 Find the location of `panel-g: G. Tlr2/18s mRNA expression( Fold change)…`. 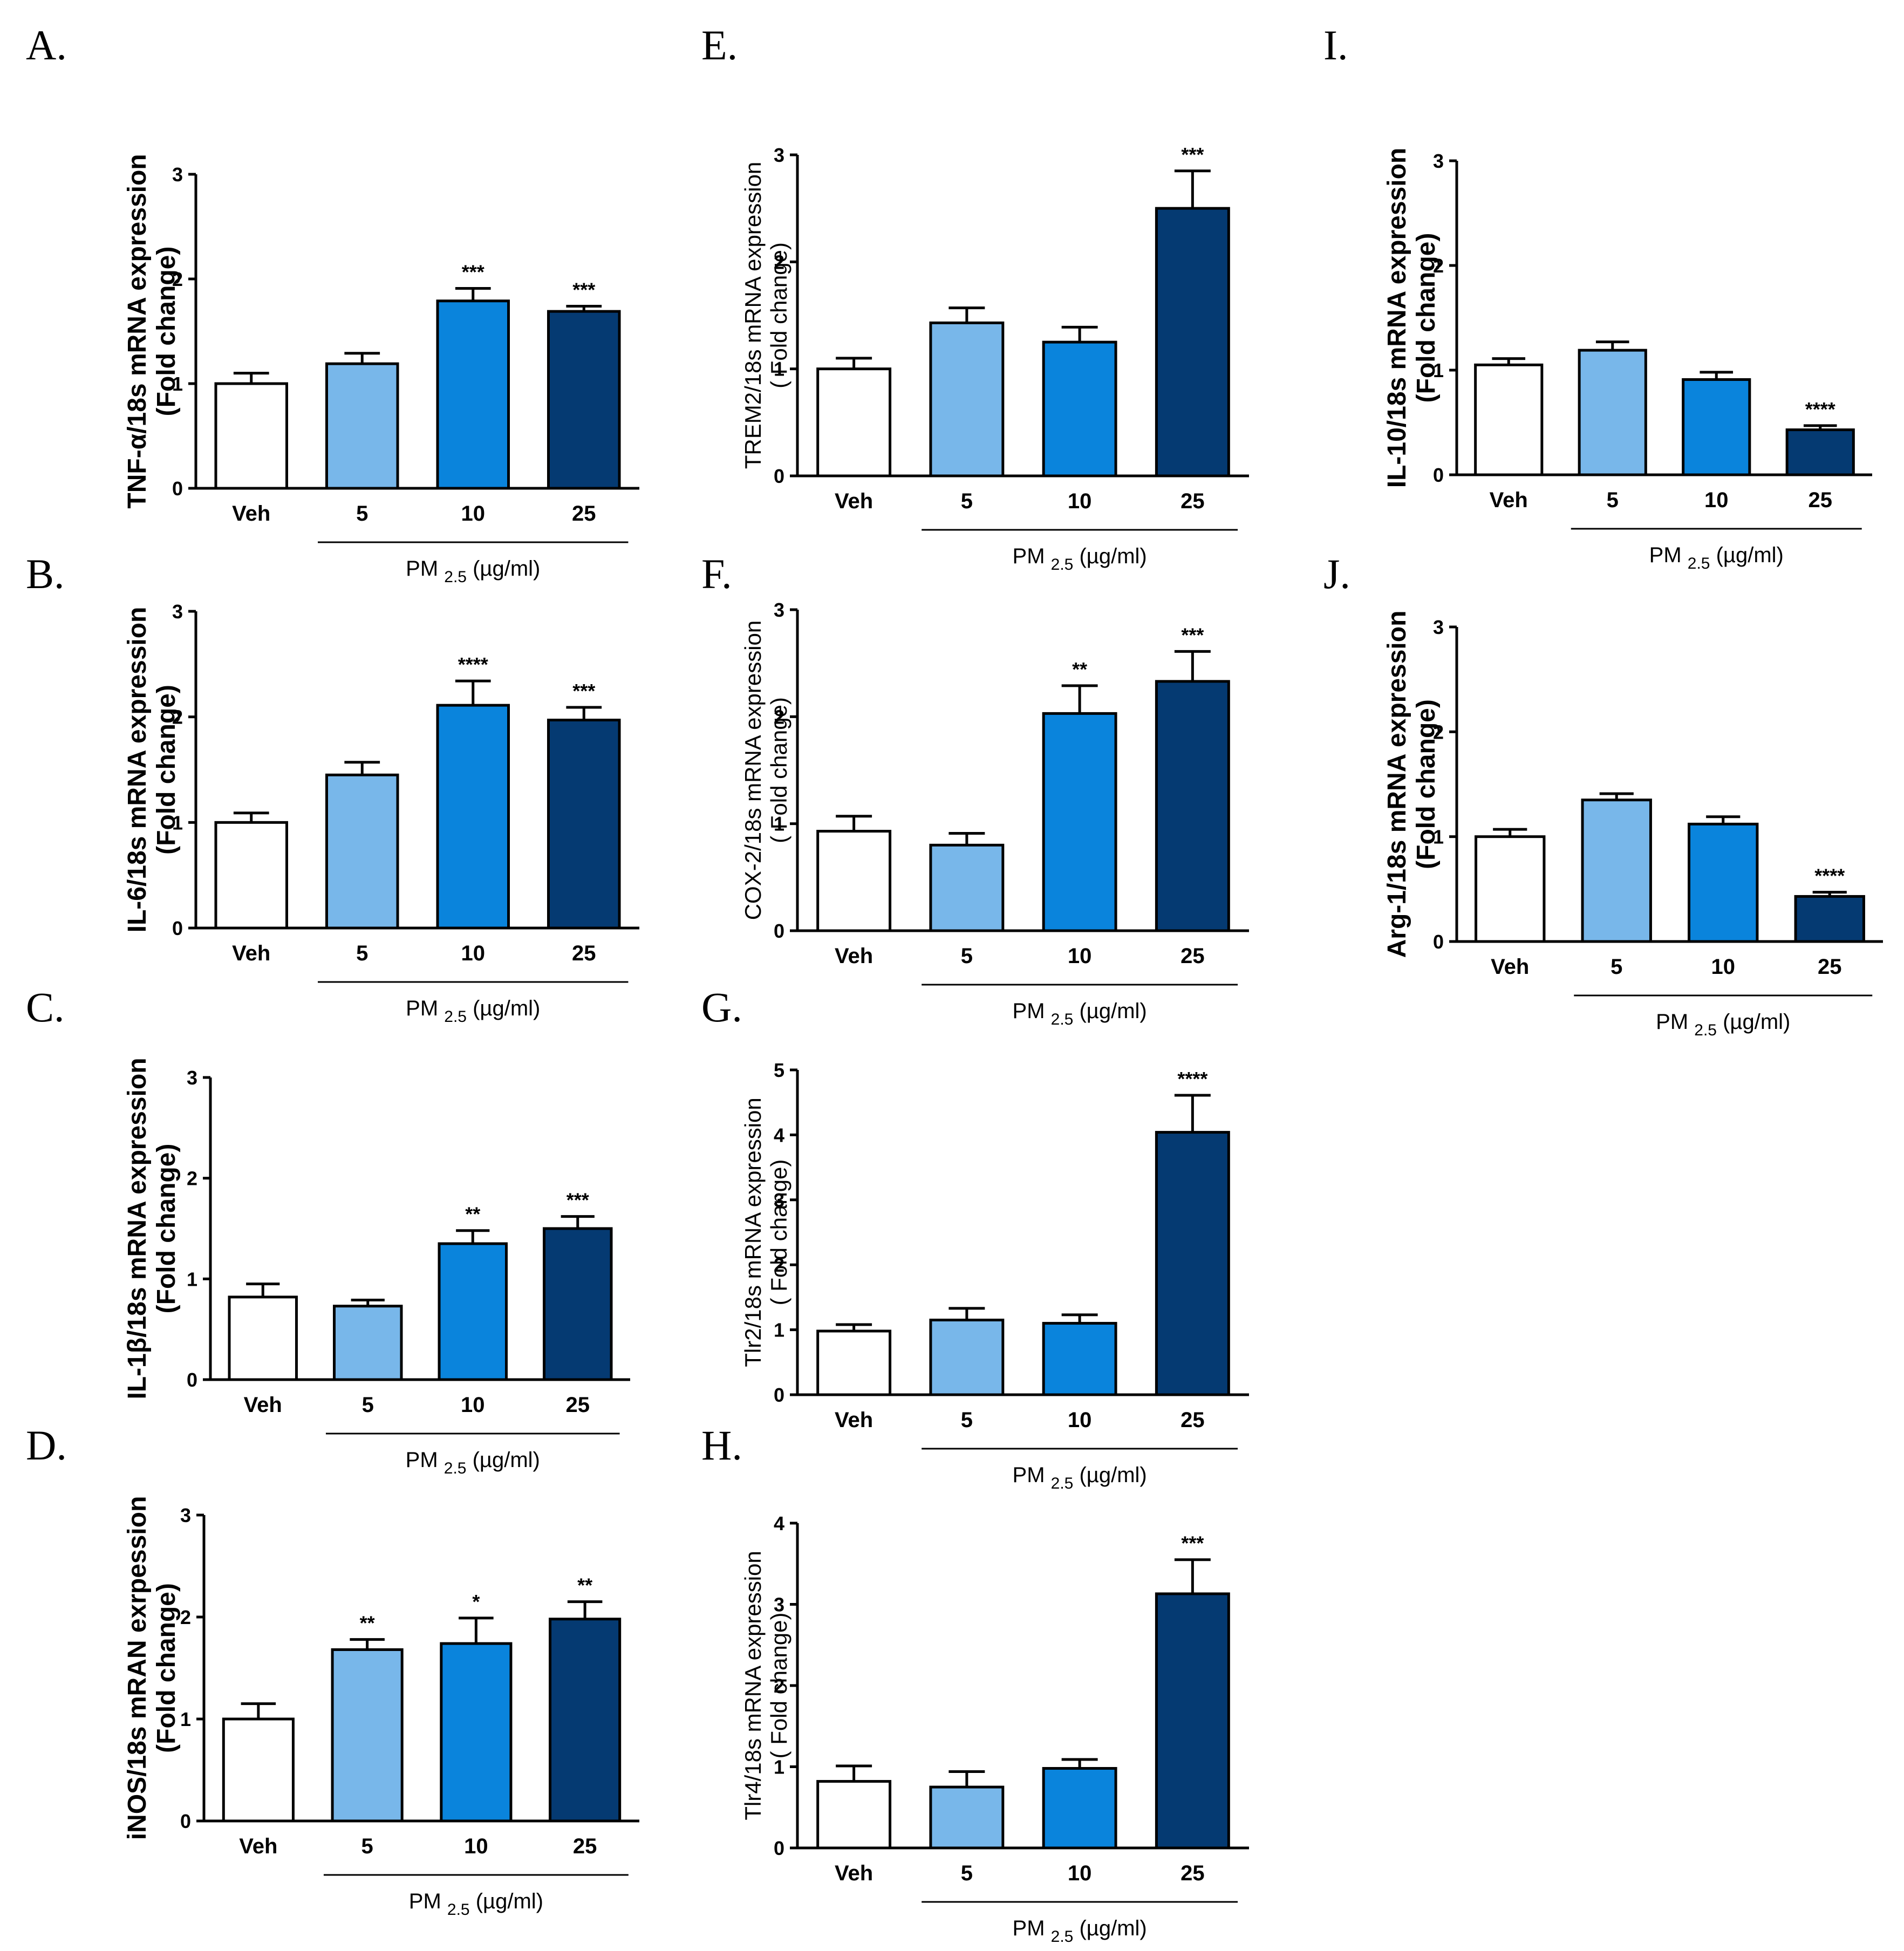

panel-g: G. Tlr2/18s mRNA expression( Fold change)… is located at coordinates (975, 1238).